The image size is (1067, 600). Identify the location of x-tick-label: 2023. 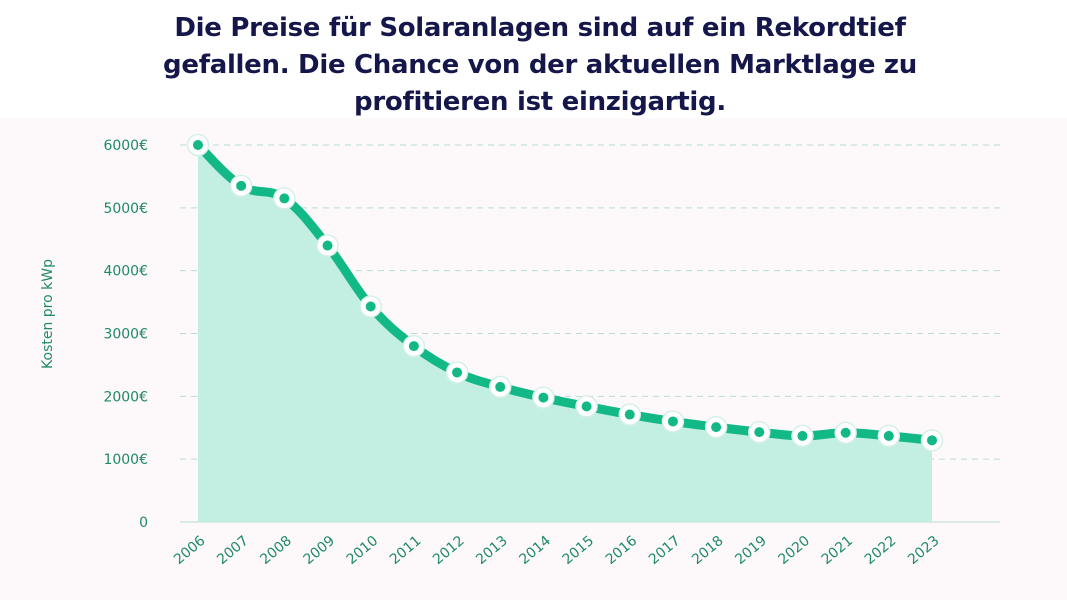
(924, 550).